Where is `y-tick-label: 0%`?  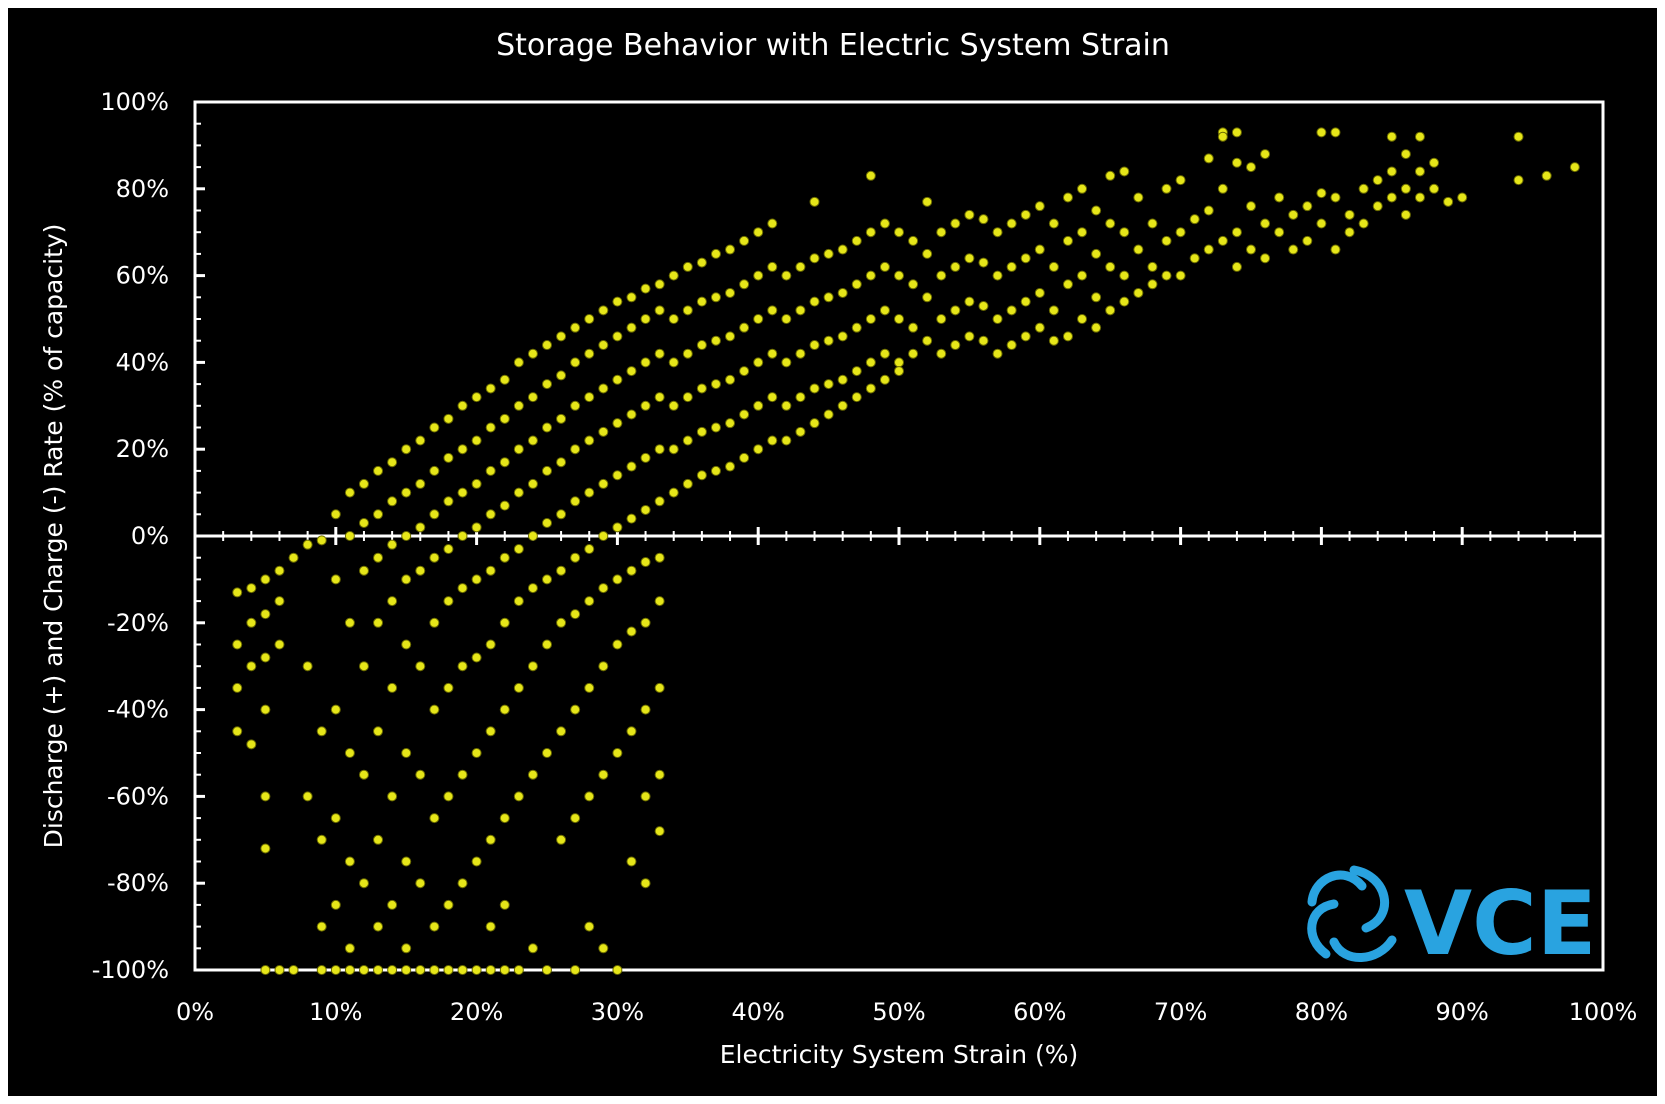 y-tick-label: 0% is located at coordinates (150, 536).